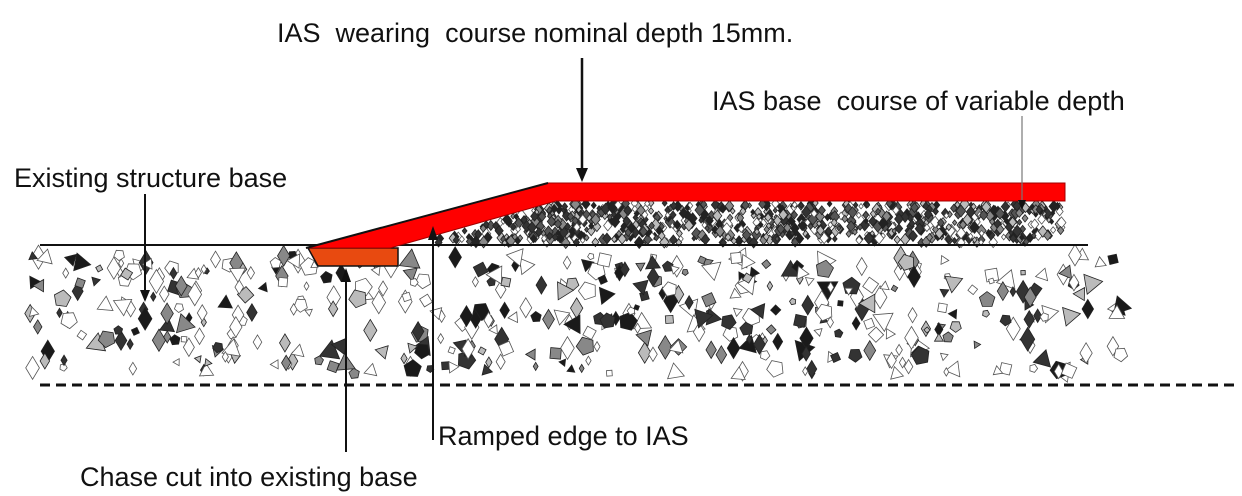 This screenshot has height=496, width=1242. Describe the element at coordinates (352, 257) in the screenshot. I see `chase-cut` at that location.